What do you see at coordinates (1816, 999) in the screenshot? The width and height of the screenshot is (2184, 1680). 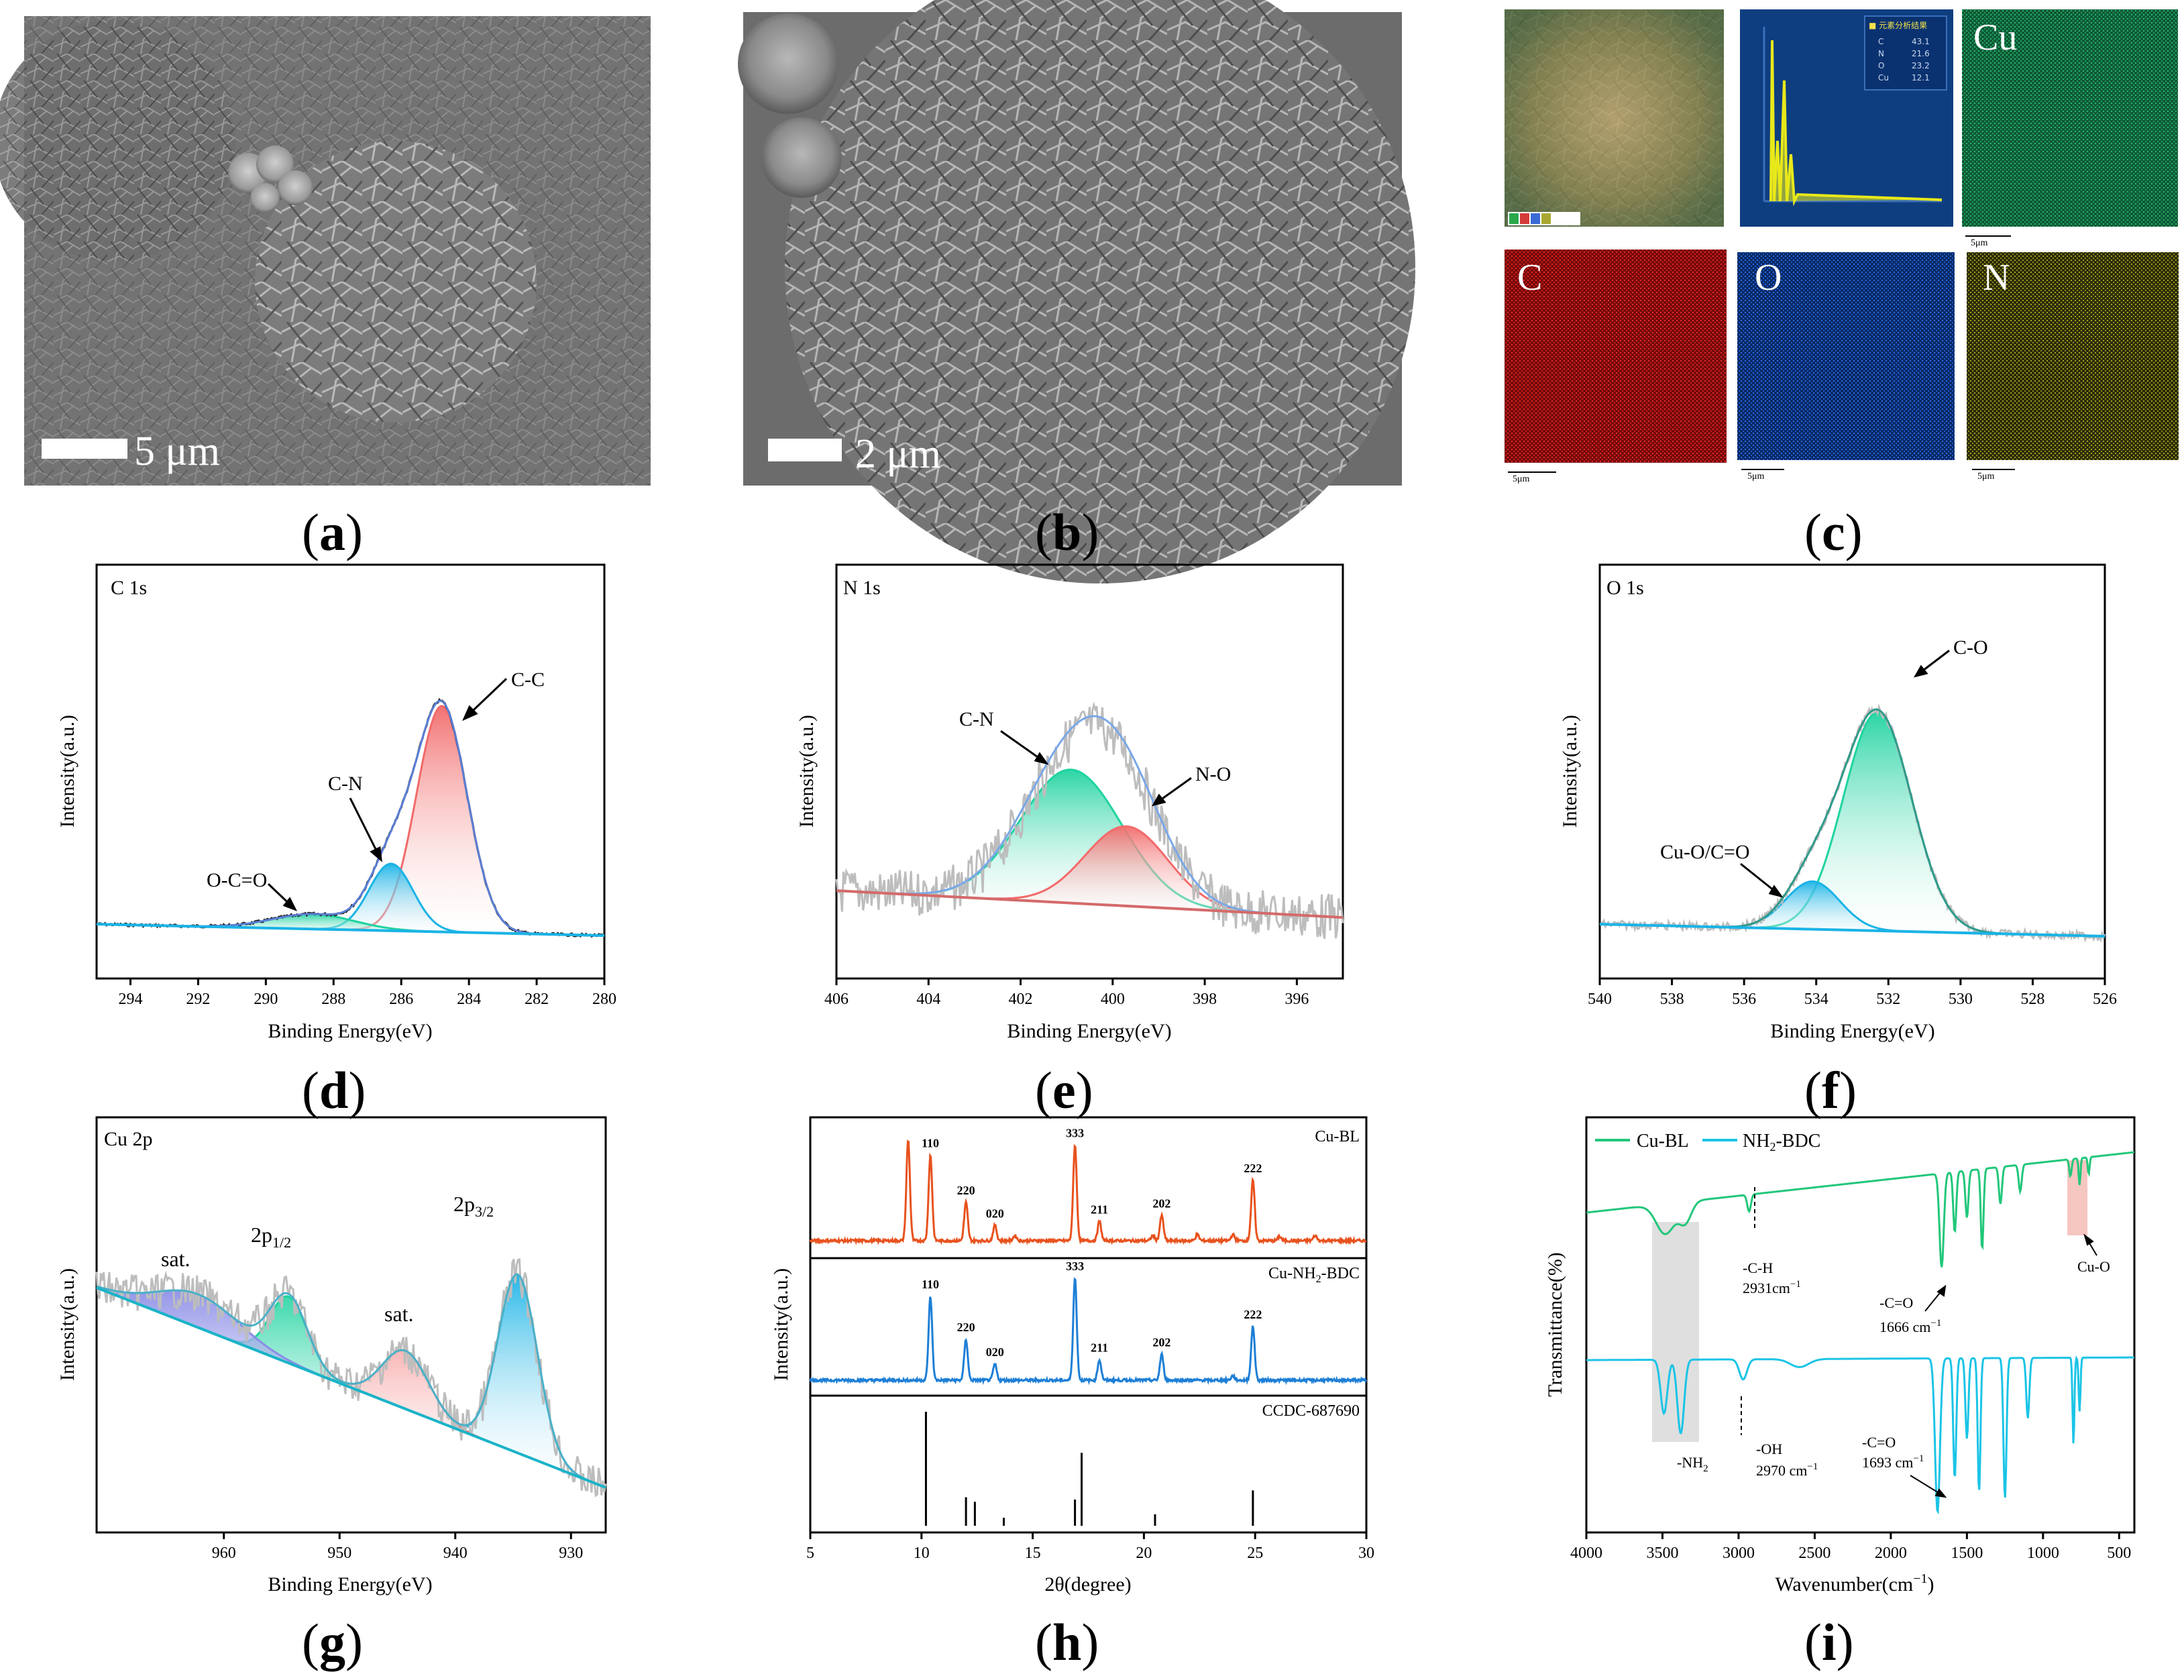 I see `f-tick-3: 534` at bounding box center [1816, 999].